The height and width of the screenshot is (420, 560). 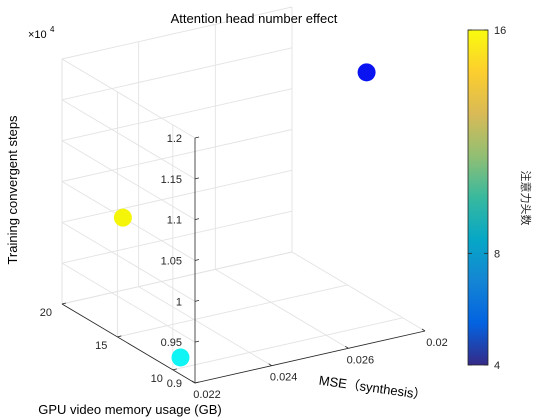 I want to click on colorbar-label: 注意力头数, so click(x=526, y=198).